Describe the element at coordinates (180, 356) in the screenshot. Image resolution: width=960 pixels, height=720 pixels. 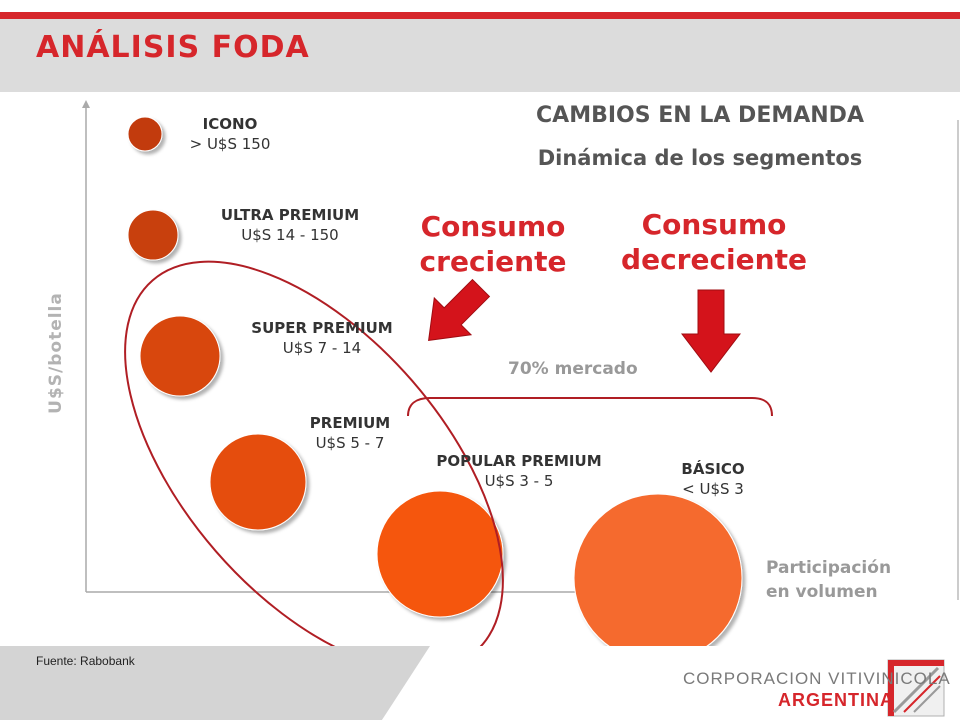
I see `bubble-super-premium` at that location.